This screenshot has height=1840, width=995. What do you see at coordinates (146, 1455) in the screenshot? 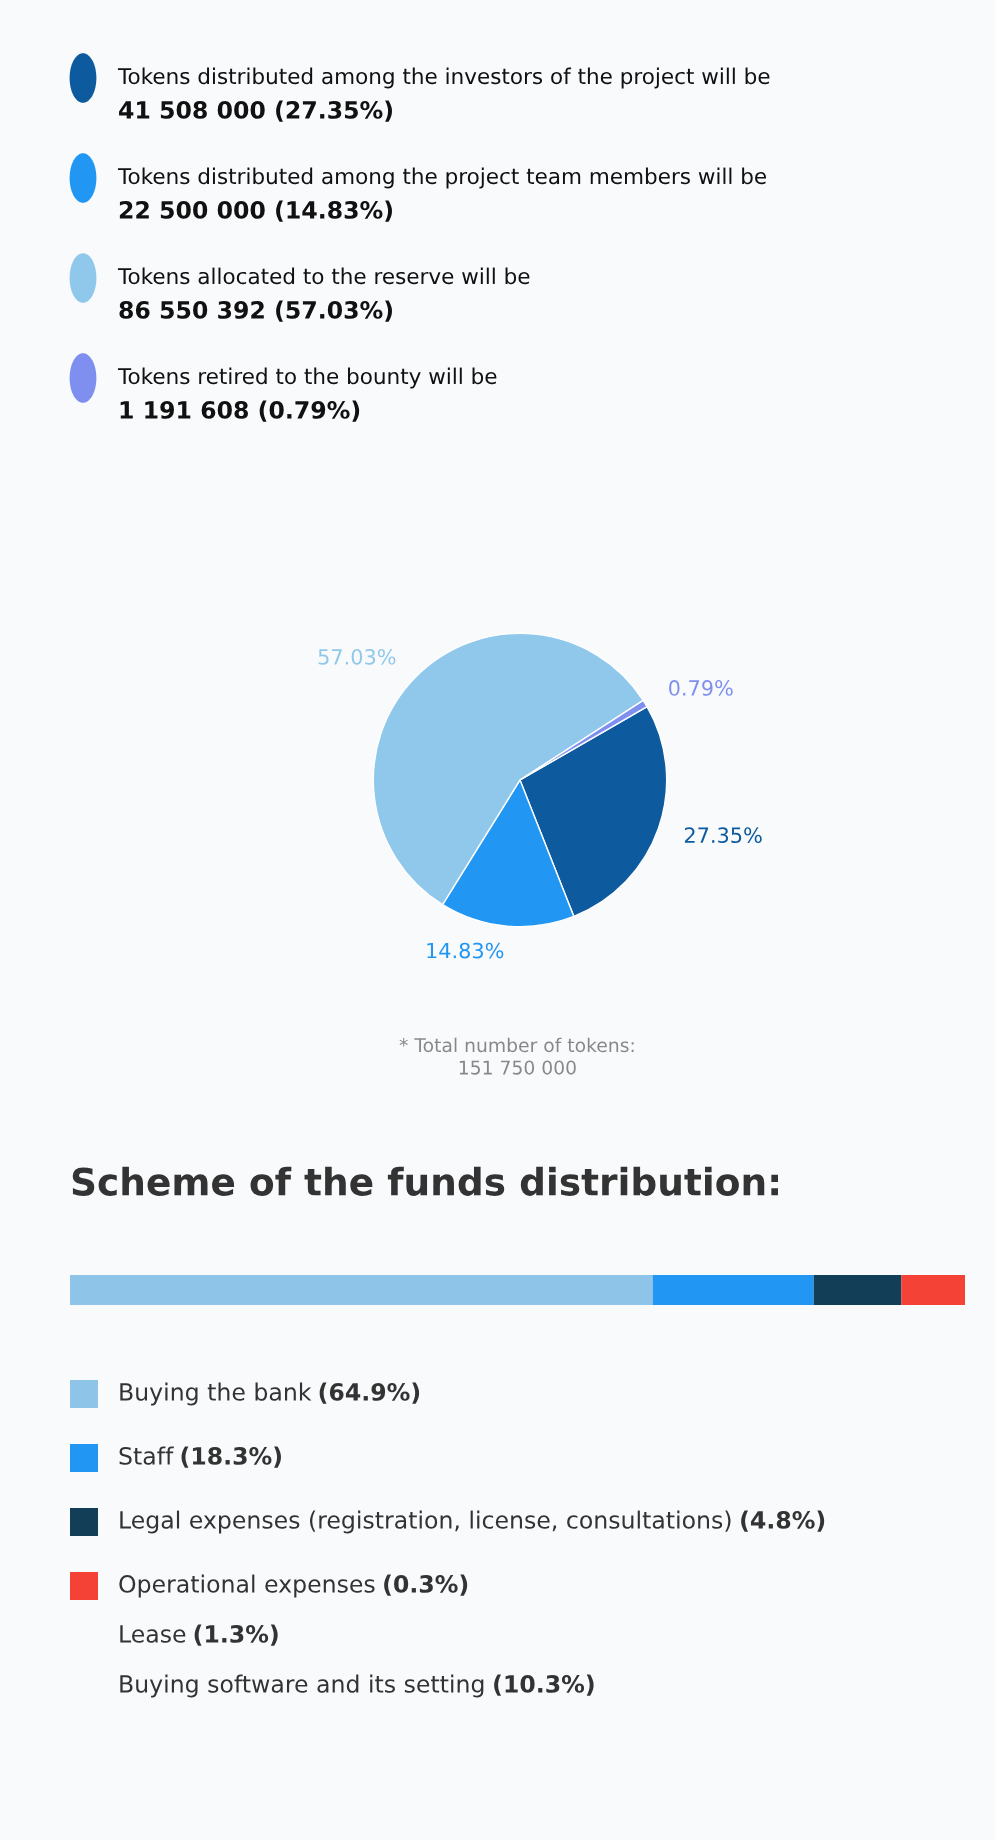
I see `legend-label: Staff` at bounding box center [146, 1455].